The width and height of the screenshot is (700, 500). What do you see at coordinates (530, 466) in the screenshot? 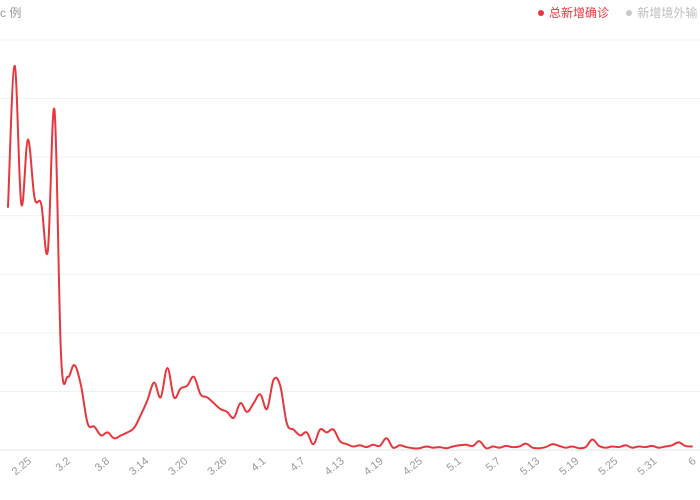
I see `x-tick-label: 5.13` at bounding box center [530, 466].